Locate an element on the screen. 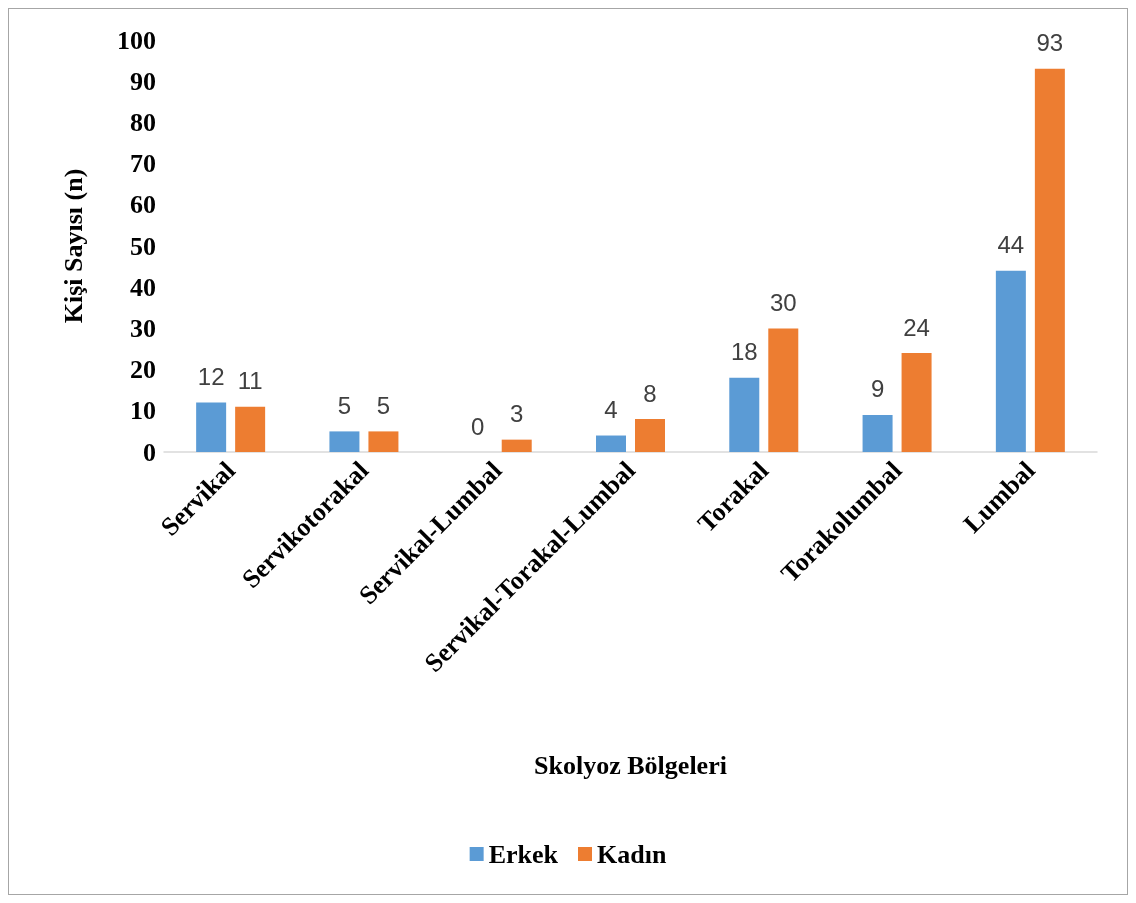  data-label: 8 is located at coordinates (650, 393).